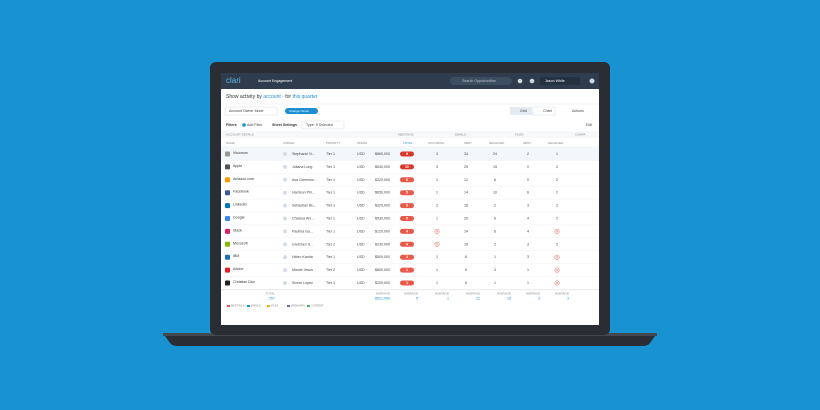 The height and width of the screenshot is (410, 820). Describe the element at coordinates (275, 81) in the screenshot. I see `nav-section: Account Engagement` at that location.